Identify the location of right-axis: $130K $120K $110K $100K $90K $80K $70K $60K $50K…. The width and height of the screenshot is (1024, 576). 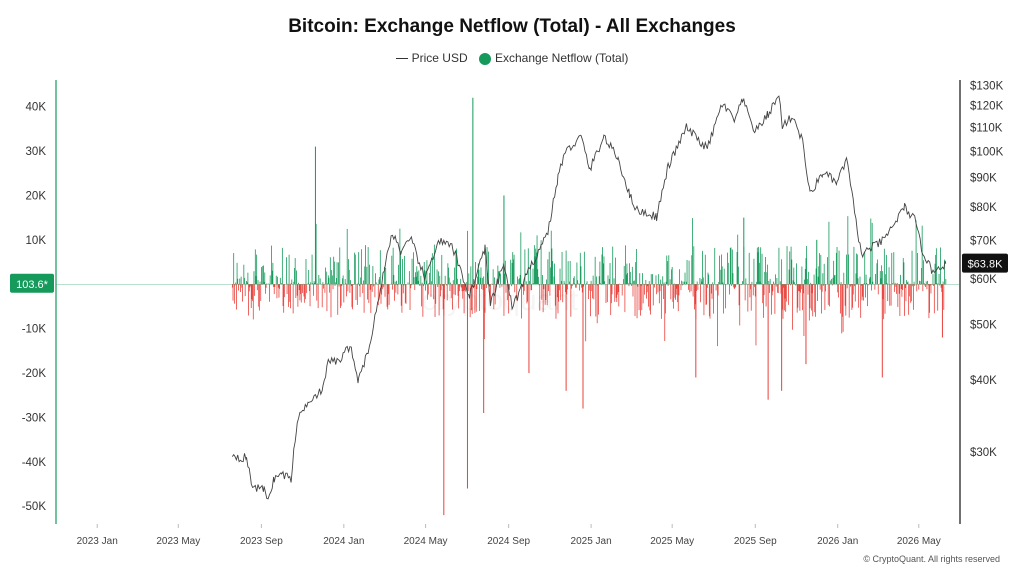
(981, 302).